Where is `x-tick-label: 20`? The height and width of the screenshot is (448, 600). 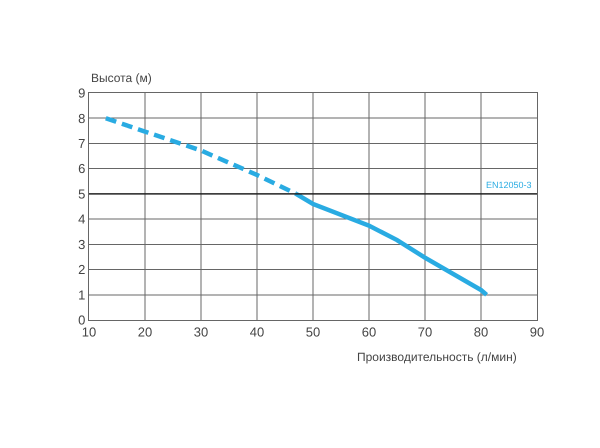
x-tick-label: 20 is located at coordinates (145, 332).